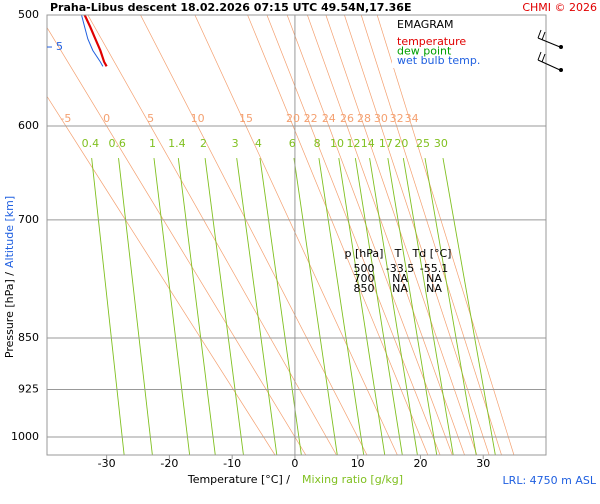  Describe the element at coordinates (431, 41) in the screenshot. I see `legend-entry: temperature` at that location.